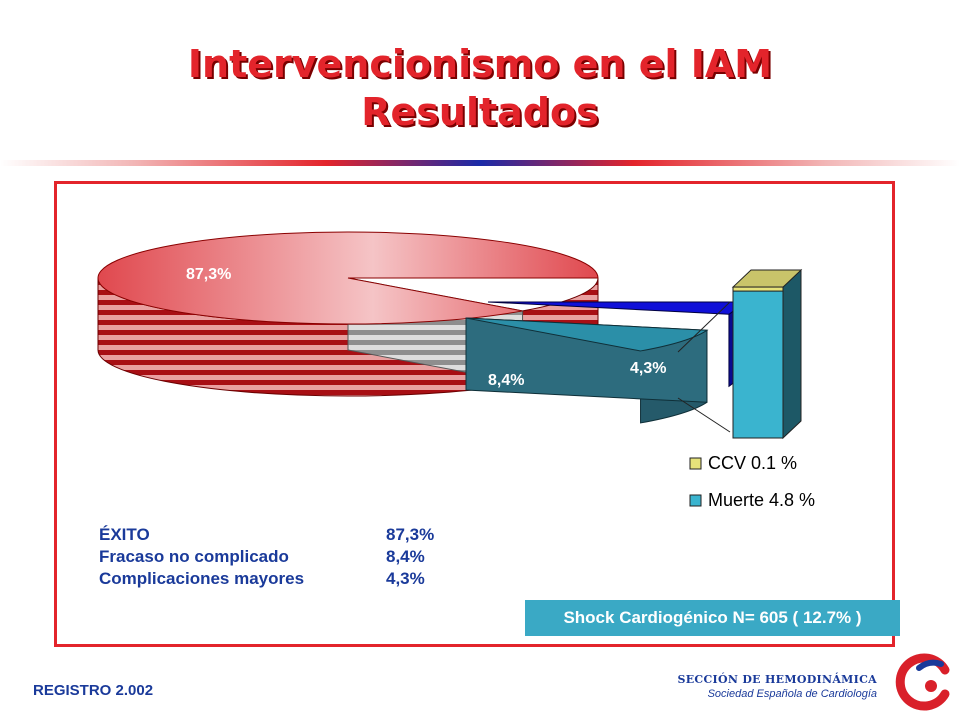 Image resolution: width=960 pixels, height=720 pixels. I want to click on summary-row: Fracaso no complicado 8,4%, so click(266, 557).